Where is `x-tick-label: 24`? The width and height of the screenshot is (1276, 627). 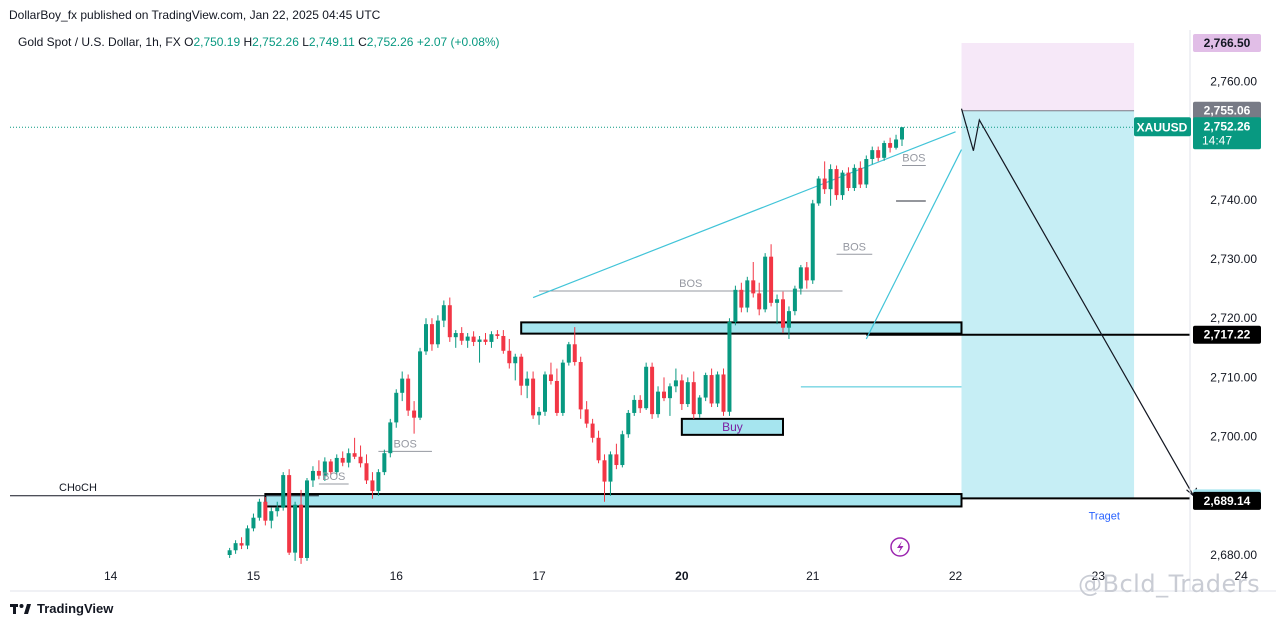 x-tick-label: 24 is located at coordinates (1241, 576).